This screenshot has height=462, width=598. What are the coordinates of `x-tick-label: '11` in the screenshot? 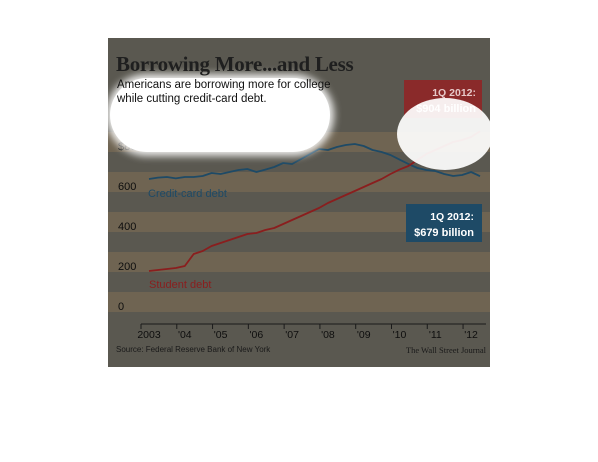 It's located at (435, 335).